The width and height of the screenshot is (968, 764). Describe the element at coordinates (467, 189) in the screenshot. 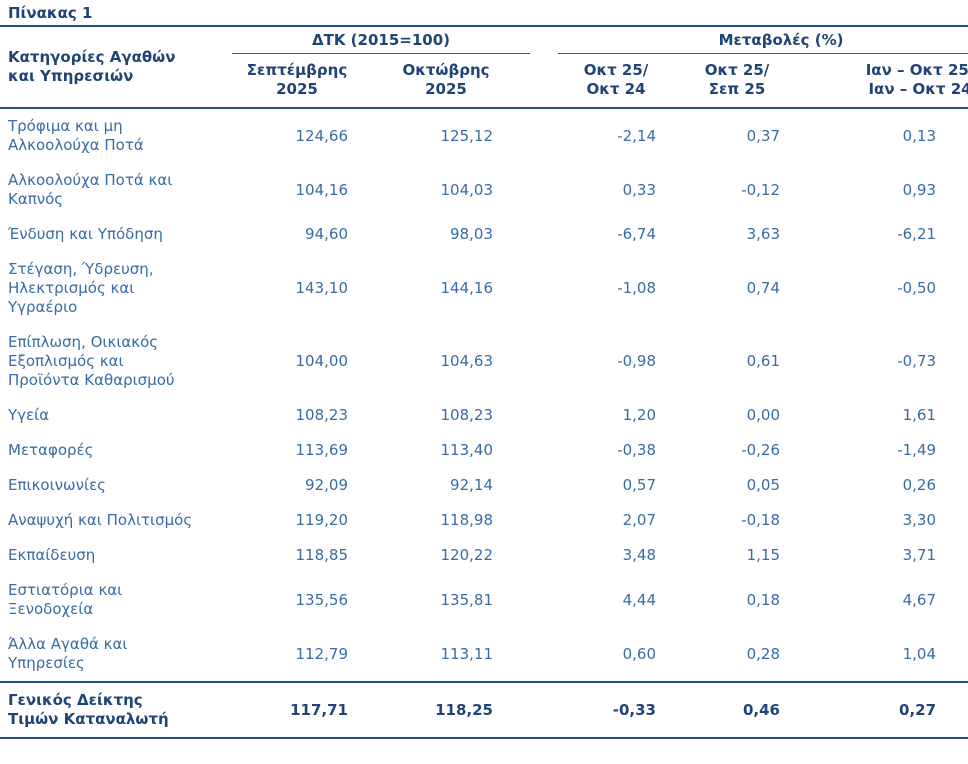

I see `index-oct-cell: 104,03` at that location.